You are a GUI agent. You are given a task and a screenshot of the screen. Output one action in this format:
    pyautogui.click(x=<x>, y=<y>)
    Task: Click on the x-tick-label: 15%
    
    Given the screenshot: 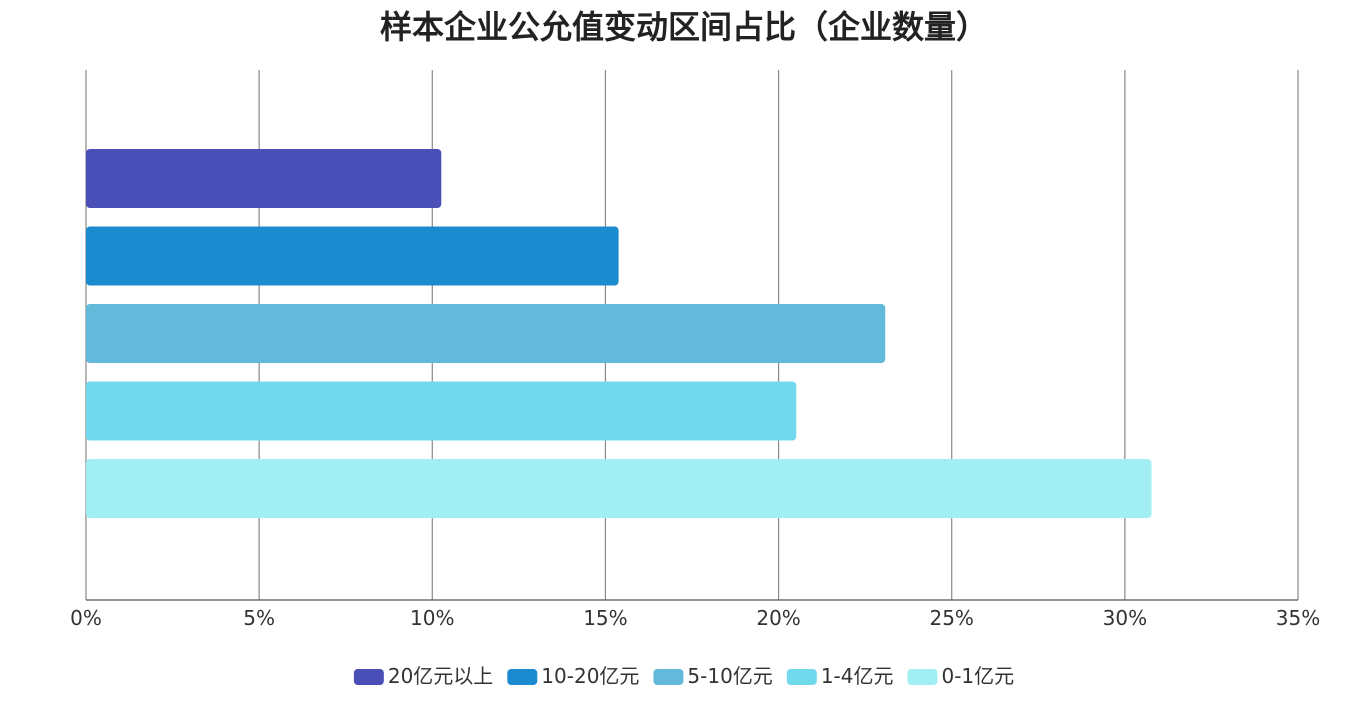 What is the action you would take?
    pyautogui.click(x=605, y=618)
    